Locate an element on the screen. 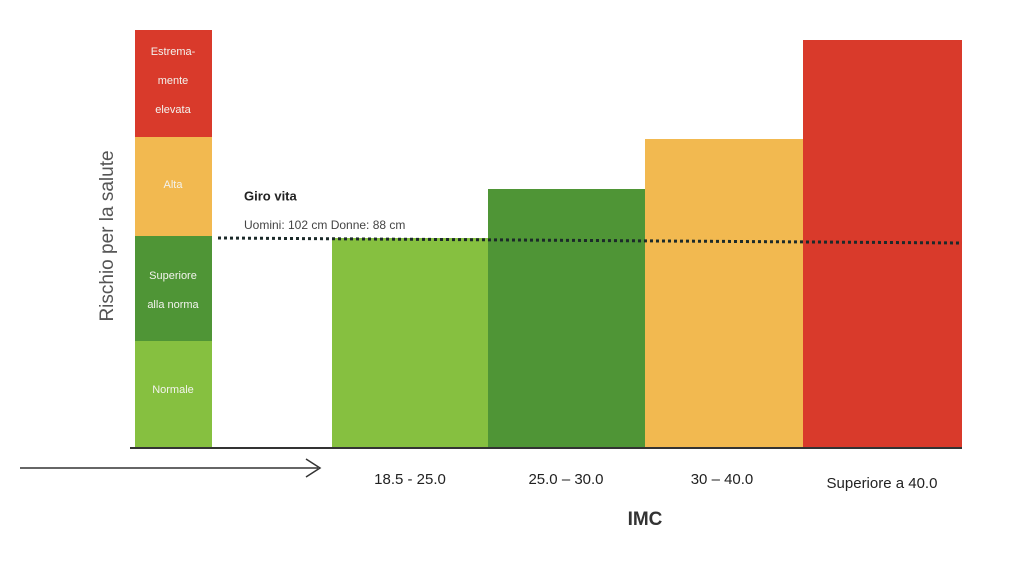  risk-label: Superiore is located at coordinates (173, 276).